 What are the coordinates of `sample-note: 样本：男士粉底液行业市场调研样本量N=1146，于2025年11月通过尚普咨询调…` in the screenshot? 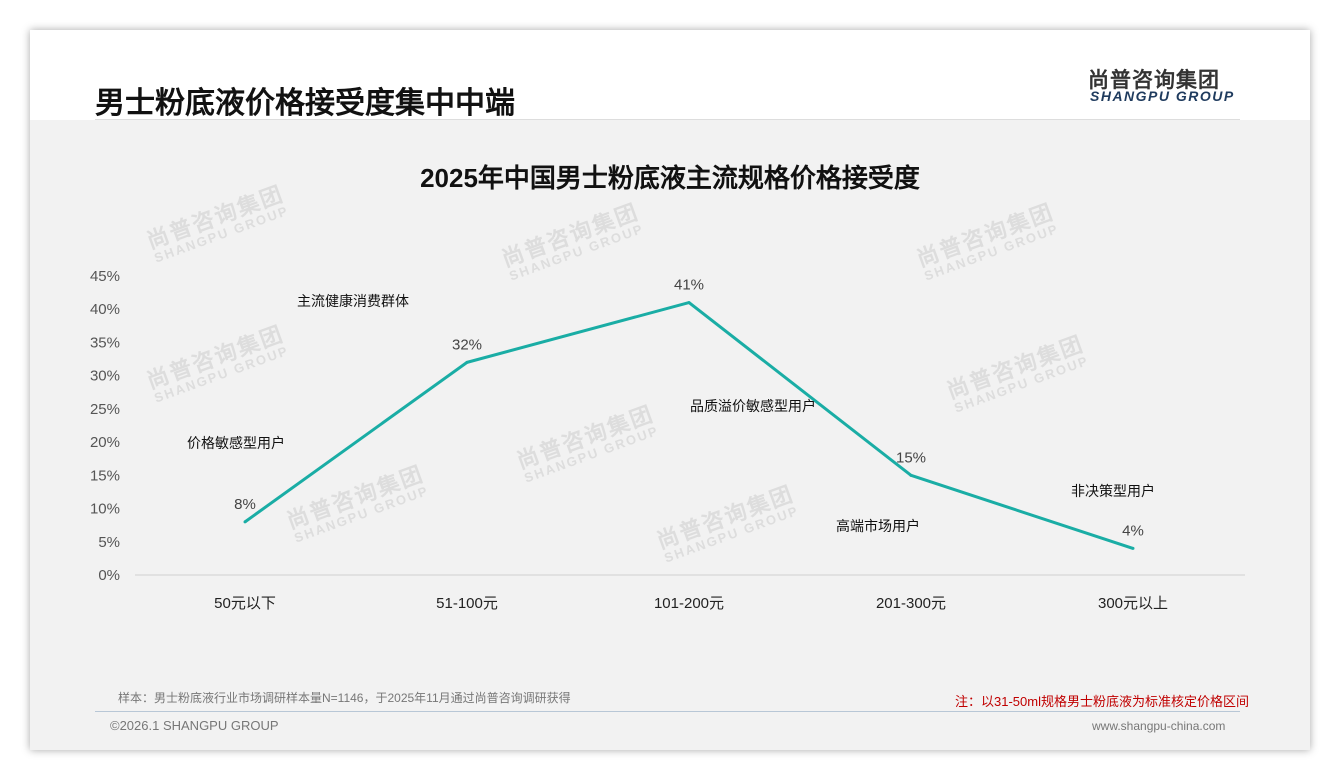 It's located at (344, 698).